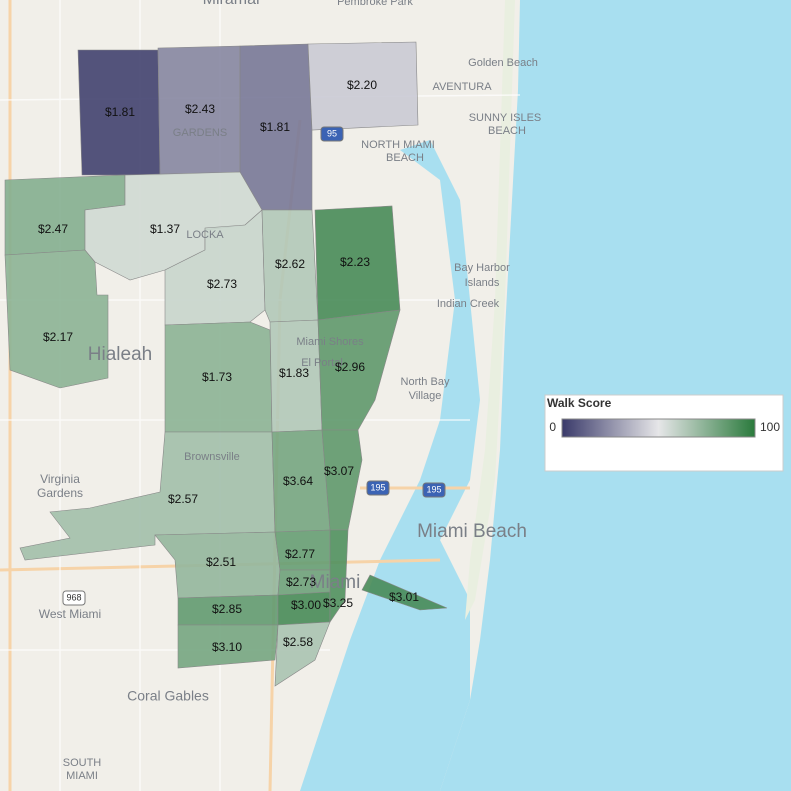 The height and width of the screenshot is (791, 791). Describe the element at coordinates (60, 479) in the screenshot. I see `place-label: Virginia` at that location.